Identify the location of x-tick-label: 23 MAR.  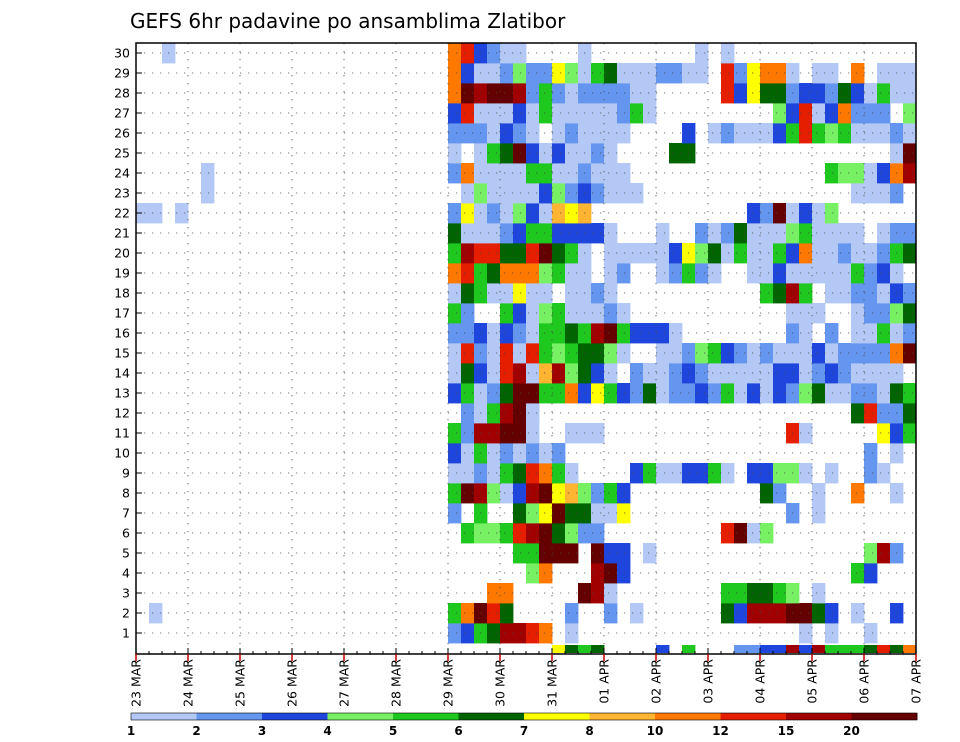
(136, 683).